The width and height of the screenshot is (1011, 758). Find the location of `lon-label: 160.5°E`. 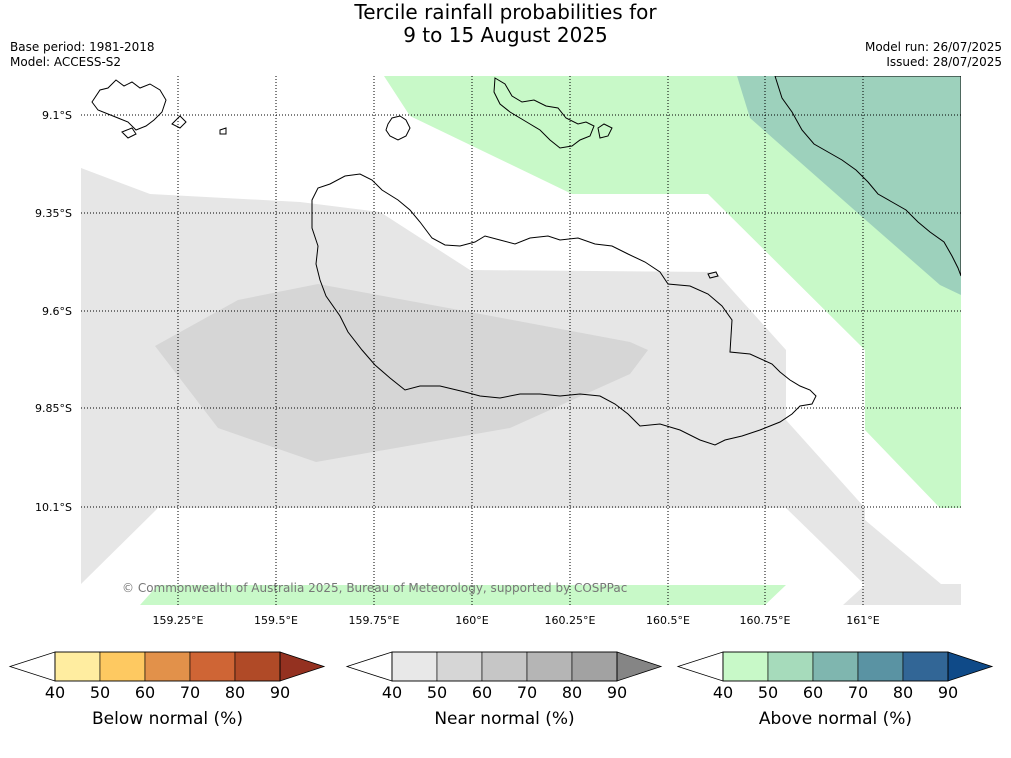

lon-label: 160.5°E is located at coordinates (668, 620).